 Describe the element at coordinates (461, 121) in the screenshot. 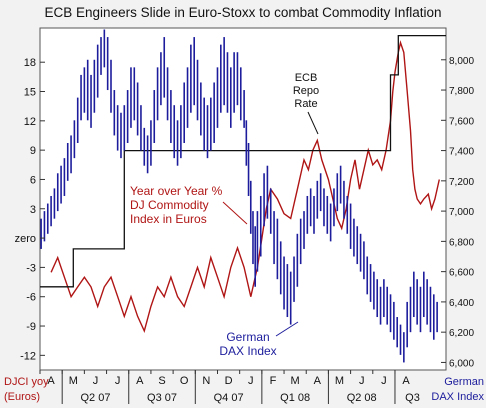

I see `right-tick-label: 7,600` at that location.